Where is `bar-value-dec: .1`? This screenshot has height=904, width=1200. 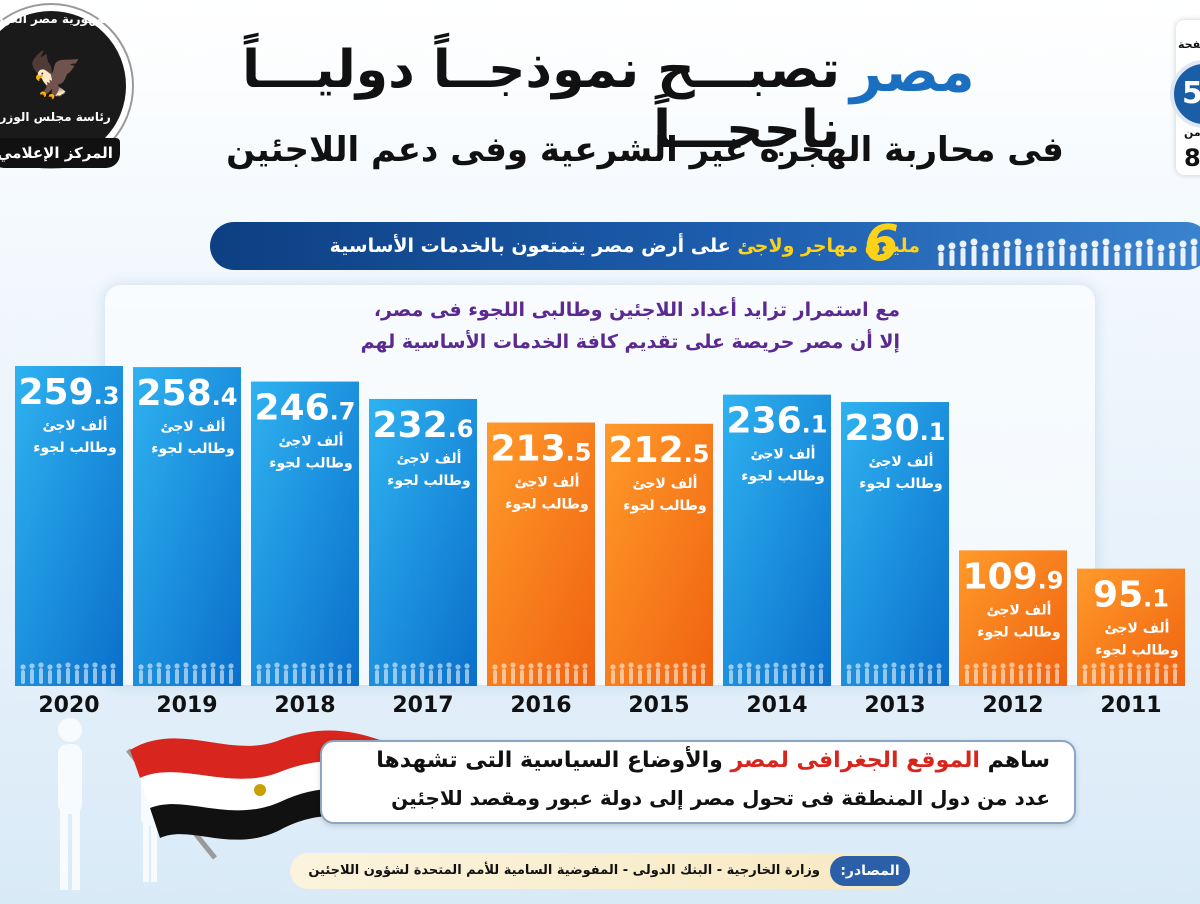 bar-value-dec: .1 is located at coordinates (933, 432).